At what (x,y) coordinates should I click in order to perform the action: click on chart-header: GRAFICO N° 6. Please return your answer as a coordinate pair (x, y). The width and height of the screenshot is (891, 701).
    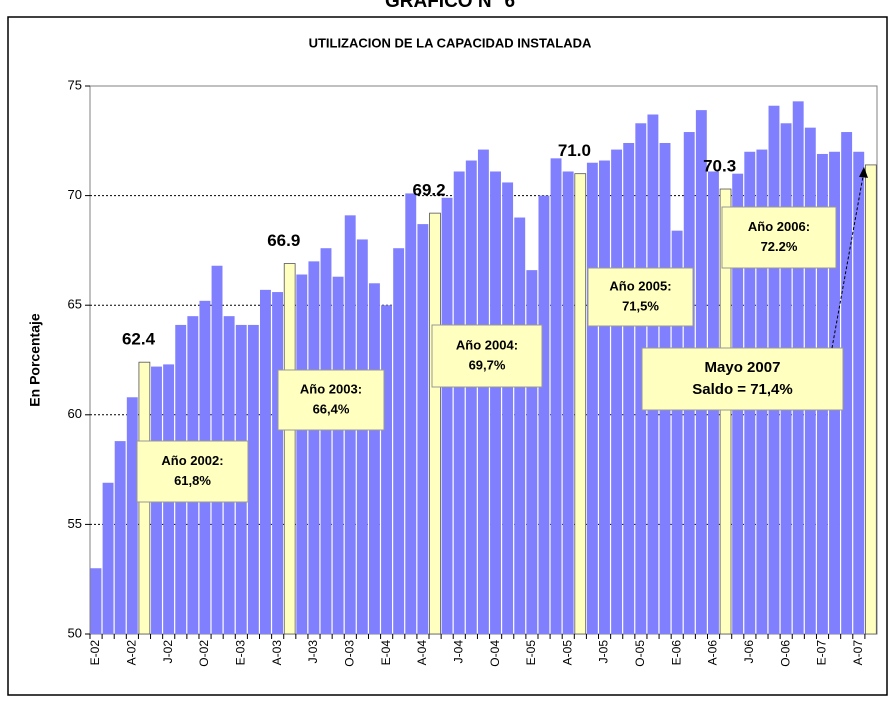
    Looking at the image, I should click on (450, 6).